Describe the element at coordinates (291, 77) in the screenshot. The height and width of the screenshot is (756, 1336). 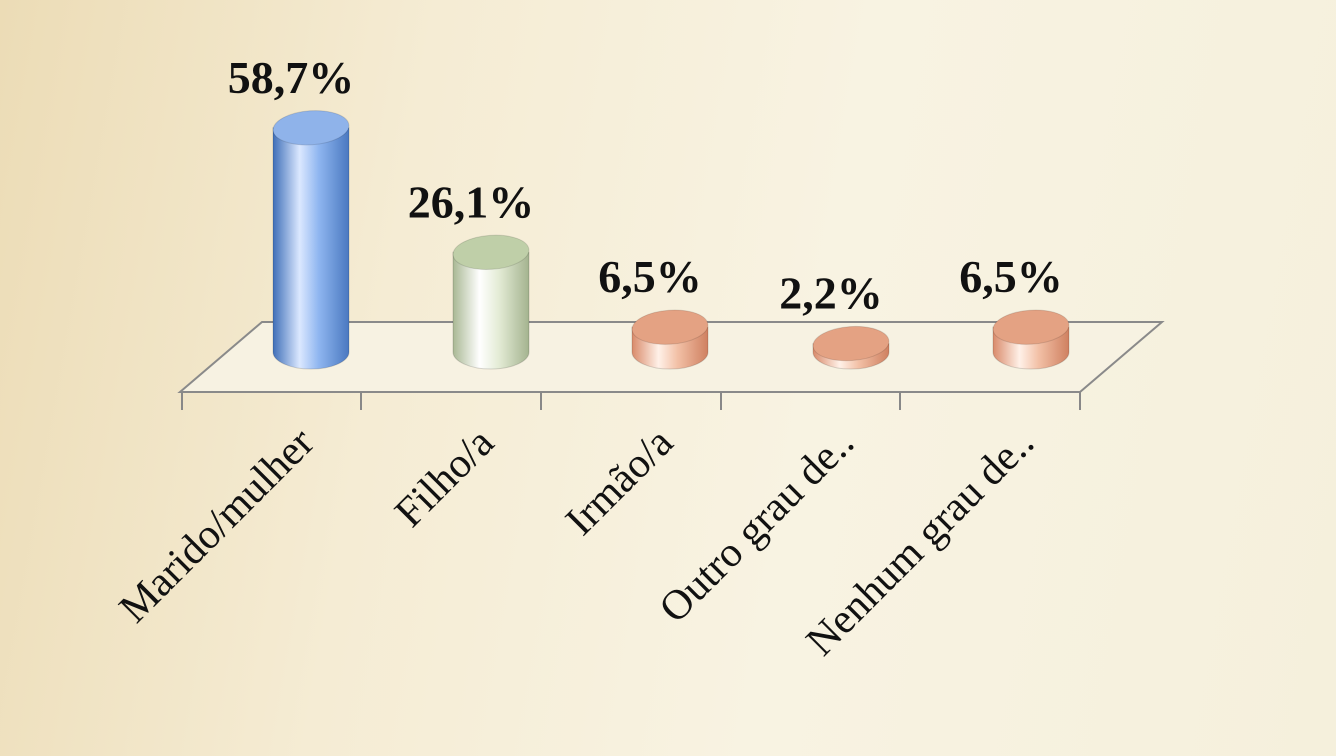
I see `value-label-1: 58,7%` at that location.